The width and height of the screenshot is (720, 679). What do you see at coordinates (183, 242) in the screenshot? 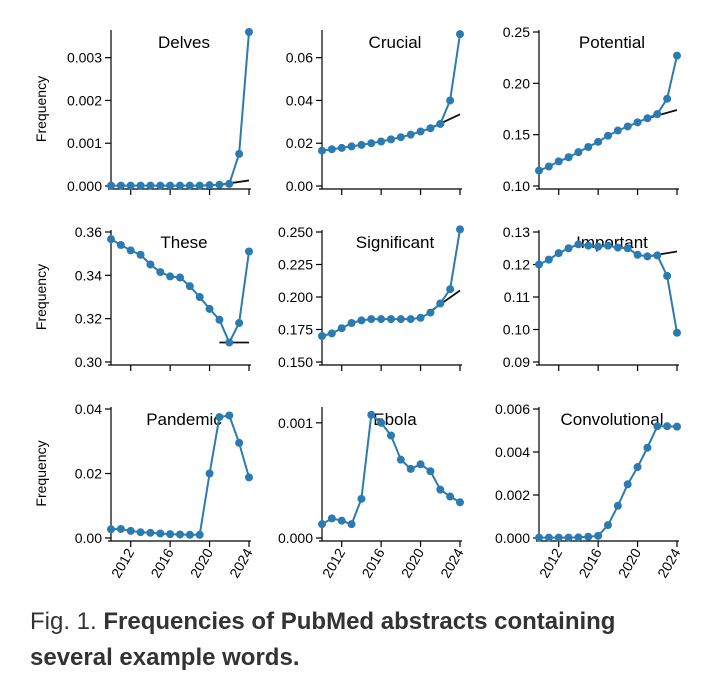
I see `panel-these-title: These` at bounding box center [183, 242].